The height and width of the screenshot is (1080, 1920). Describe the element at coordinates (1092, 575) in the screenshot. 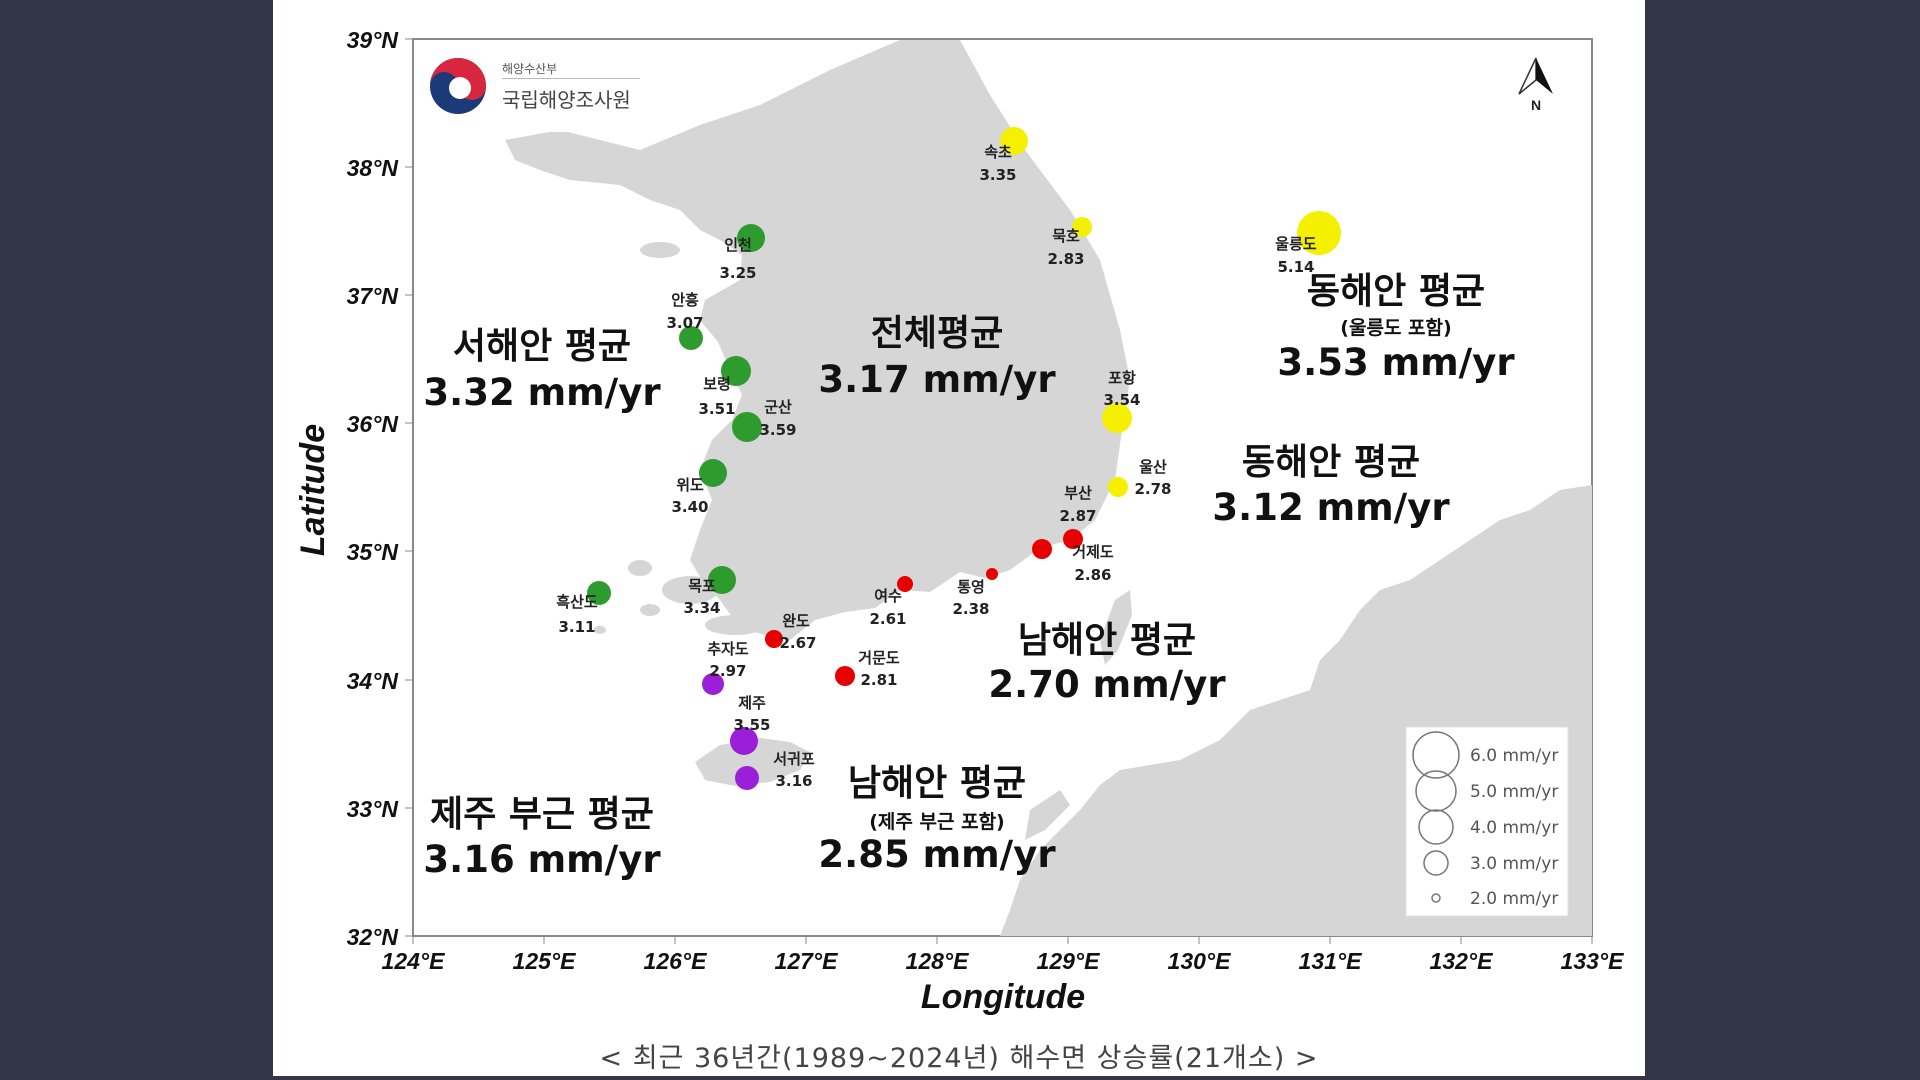

I see `value-geojedo: 2.86` at that location.